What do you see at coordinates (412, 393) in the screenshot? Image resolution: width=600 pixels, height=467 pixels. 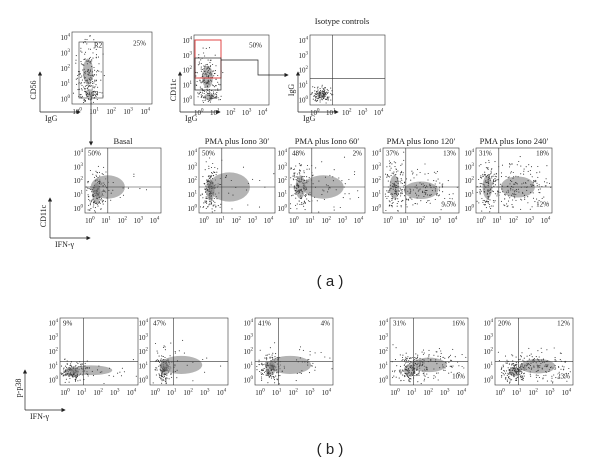 I see `tick-label: 10¹` at bounding box center [412, 393].